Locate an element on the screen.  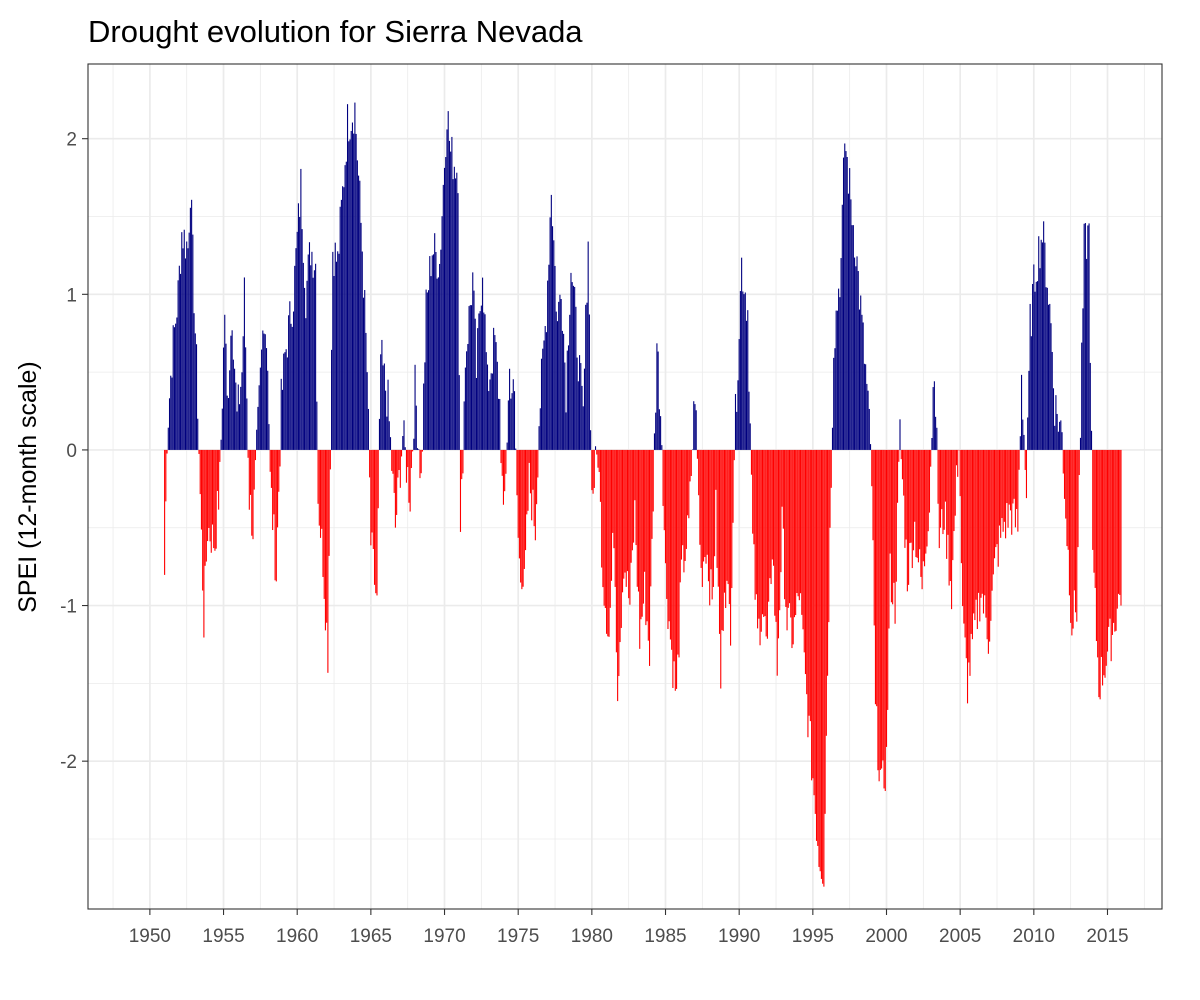
y-tick-label: -2 is located at coordinates (68, 762).